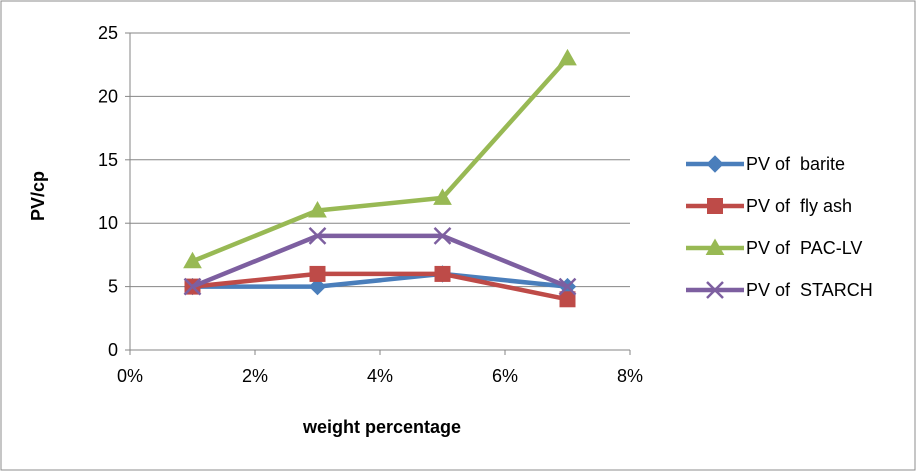 The width and height of the screenshot is (917, 472). What do you see at coordinates (38, 196) in the screenshot?
I see `y-axis-title: PV/cp` at bounding box center [38, 196].